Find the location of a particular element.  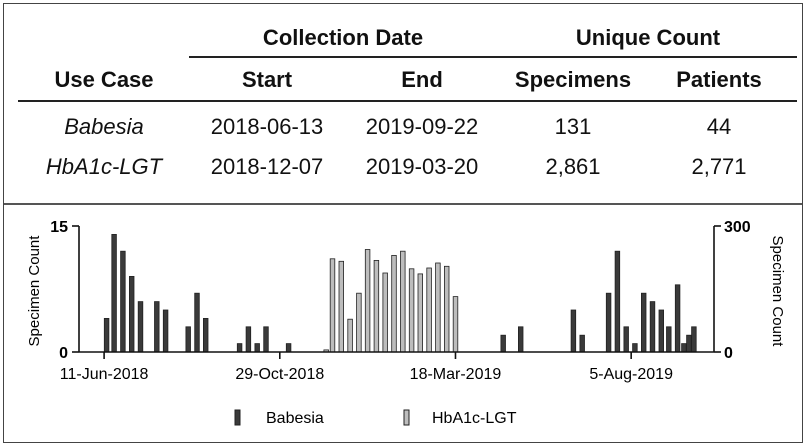

row-hba1c-start: 2018-12-07 is located at coordinates (267, 166).